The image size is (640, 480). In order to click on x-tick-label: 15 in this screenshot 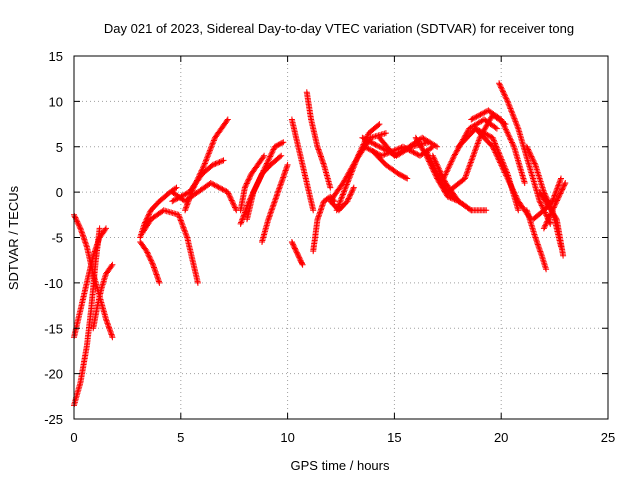, I will do `click(394, 437)`.